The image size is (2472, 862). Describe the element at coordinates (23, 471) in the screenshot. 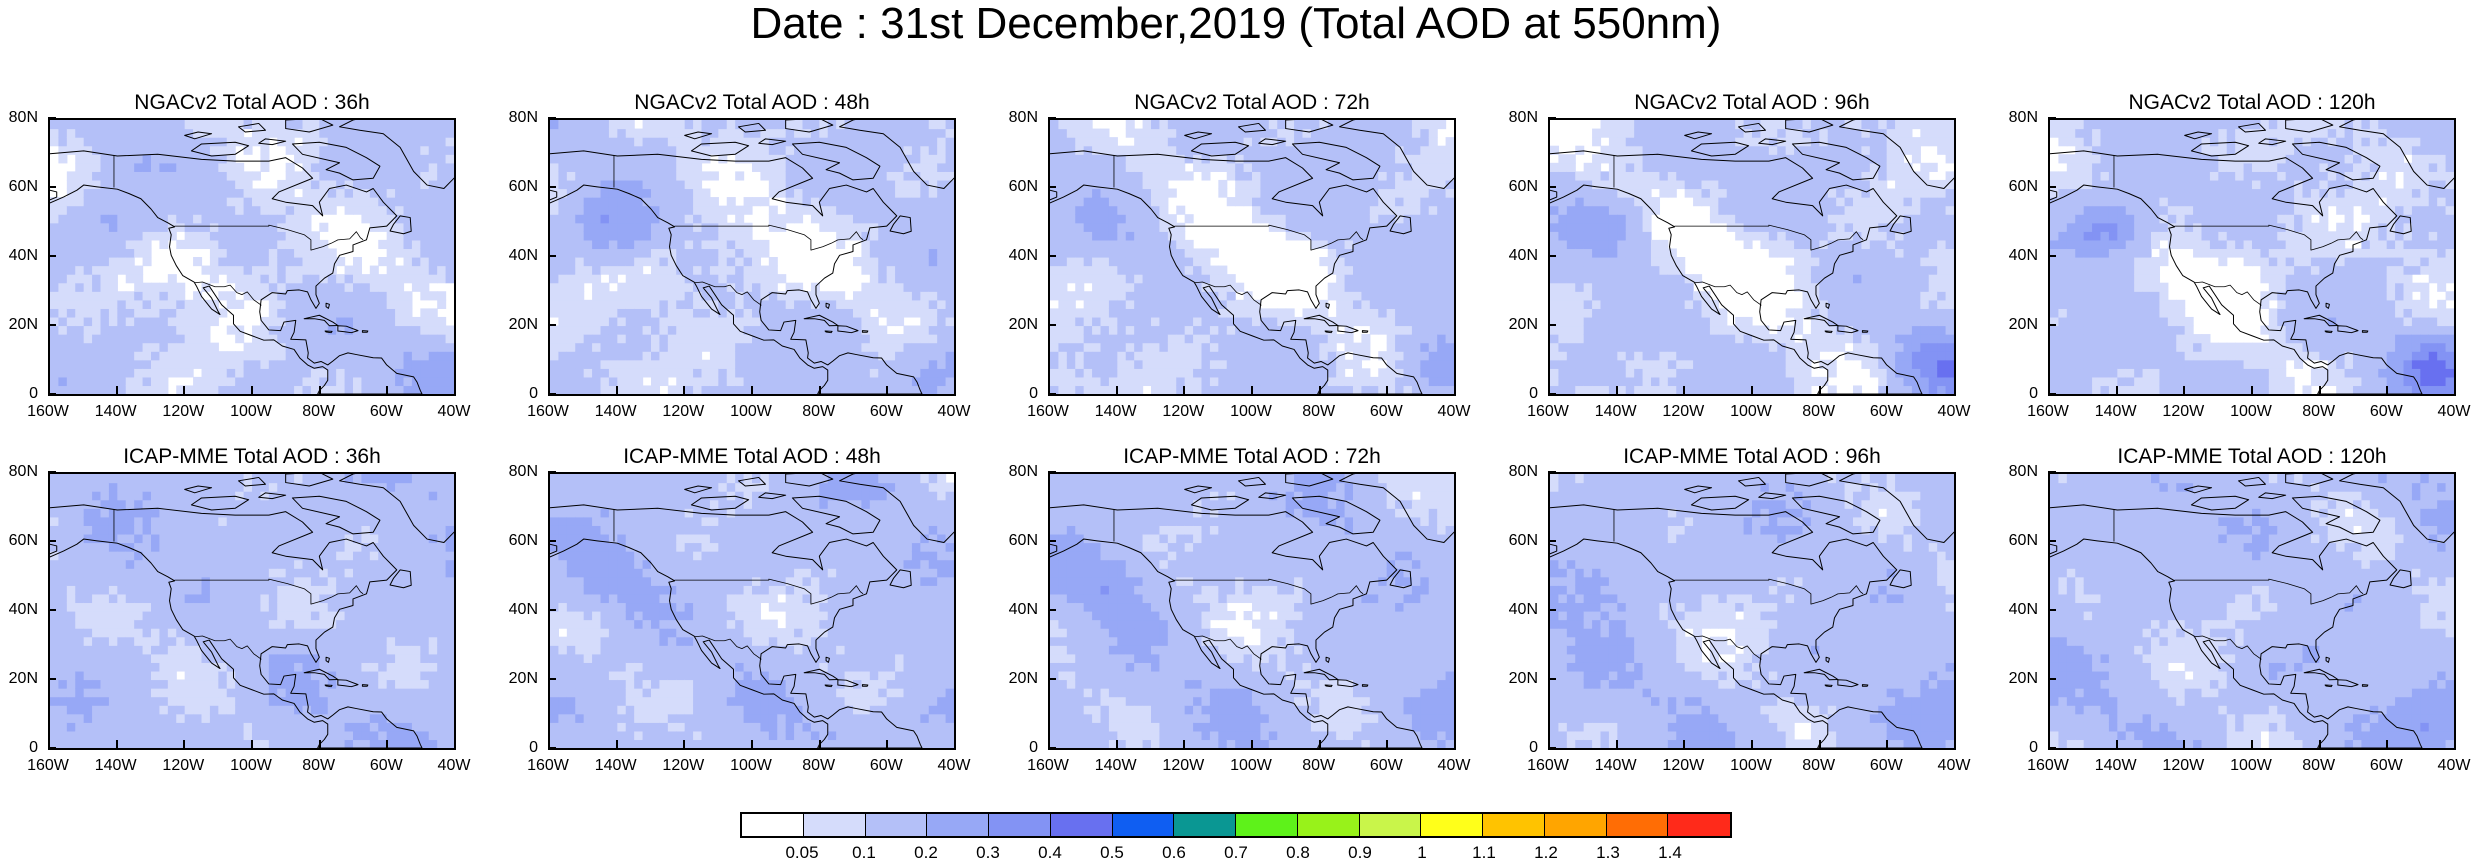

I see `lat-tick-label: 80N` at that location.